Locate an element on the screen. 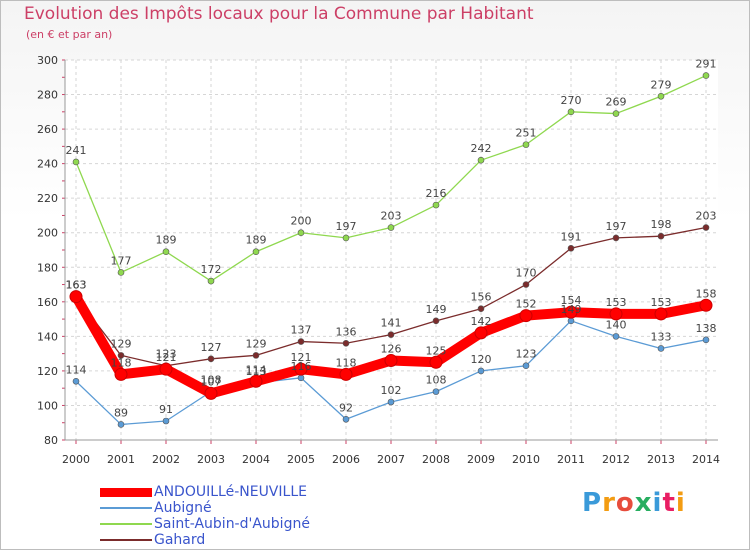  x-tick-label: 2013 is located at coordinates (661, 459).